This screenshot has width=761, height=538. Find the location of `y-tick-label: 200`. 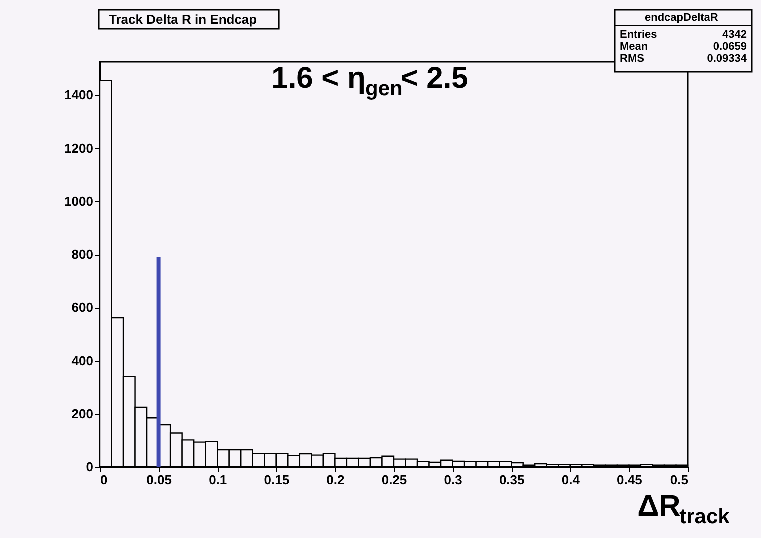

y-tick-label: 200 is located at coordinates (83, 414).